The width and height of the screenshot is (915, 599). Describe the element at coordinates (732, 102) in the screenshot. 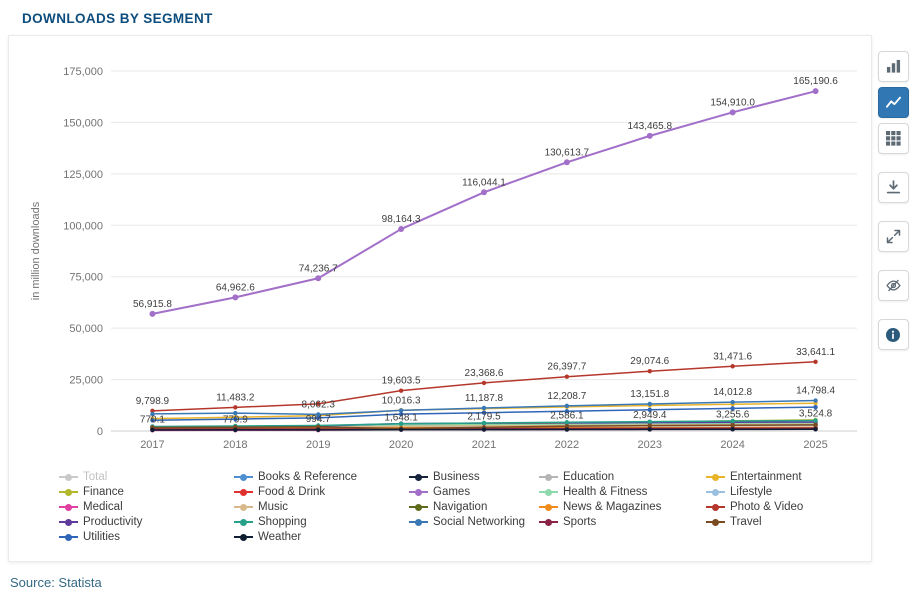

I see `data-label: 154,910.0` at that location.